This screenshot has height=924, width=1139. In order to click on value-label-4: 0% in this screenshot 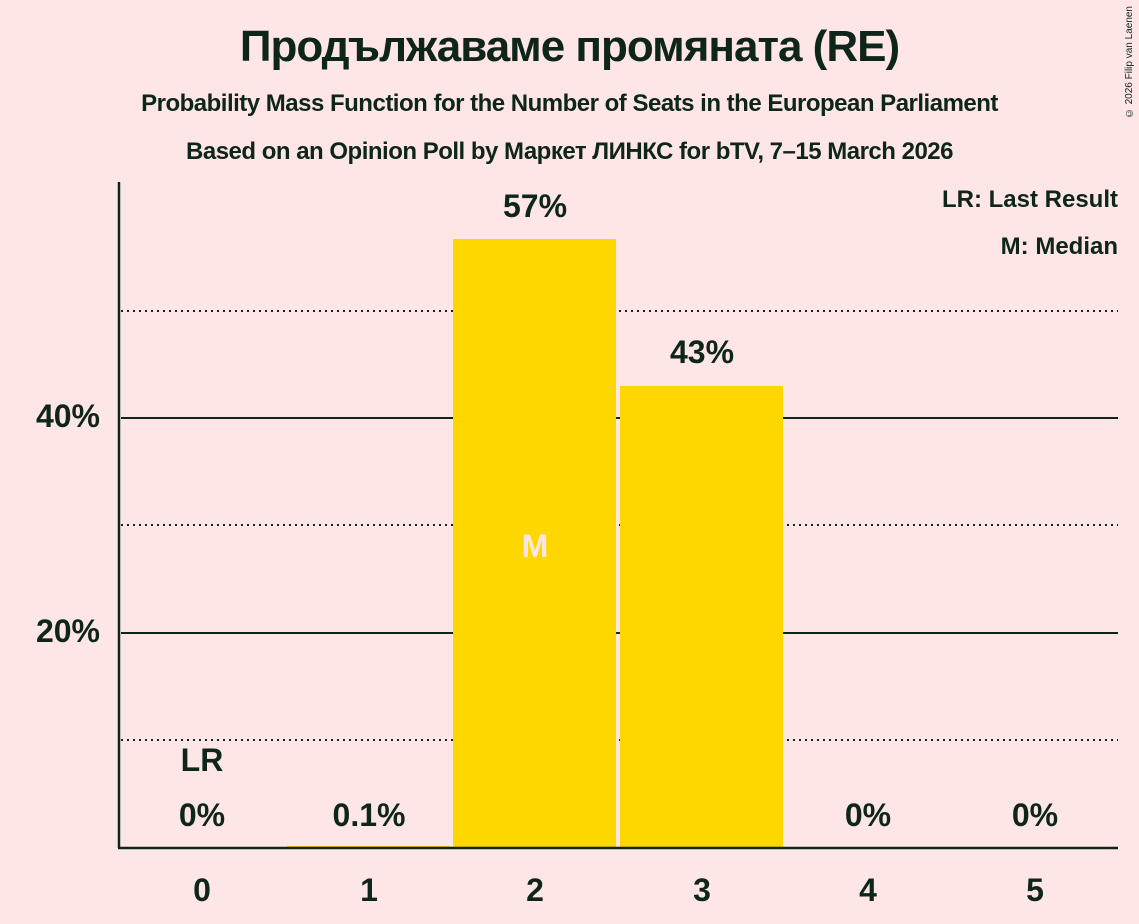, I will do `click(868, 815)`.